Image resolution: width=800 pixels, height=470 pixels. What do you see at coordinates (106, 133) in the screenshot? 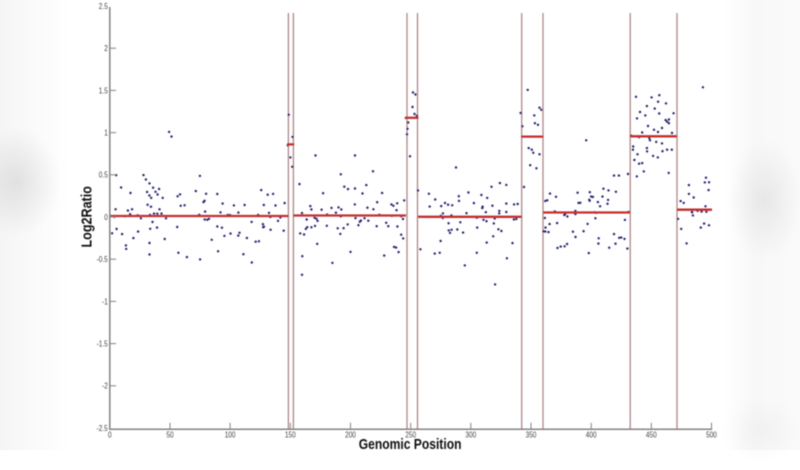
I see `svg-text: 1` at bounding box center [106, 133].